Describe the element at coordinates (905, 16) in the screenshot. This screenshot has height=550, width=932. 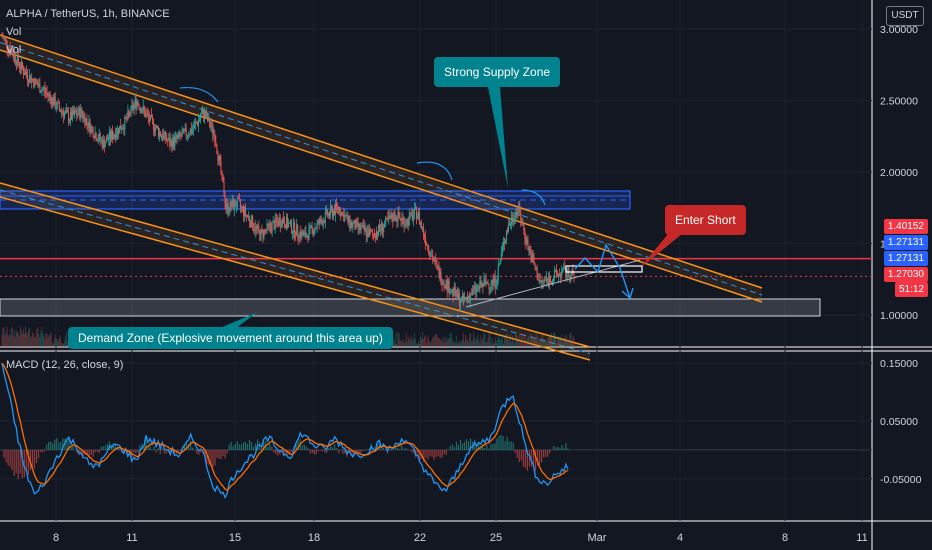
I see `currency-button: USDT` at that location.